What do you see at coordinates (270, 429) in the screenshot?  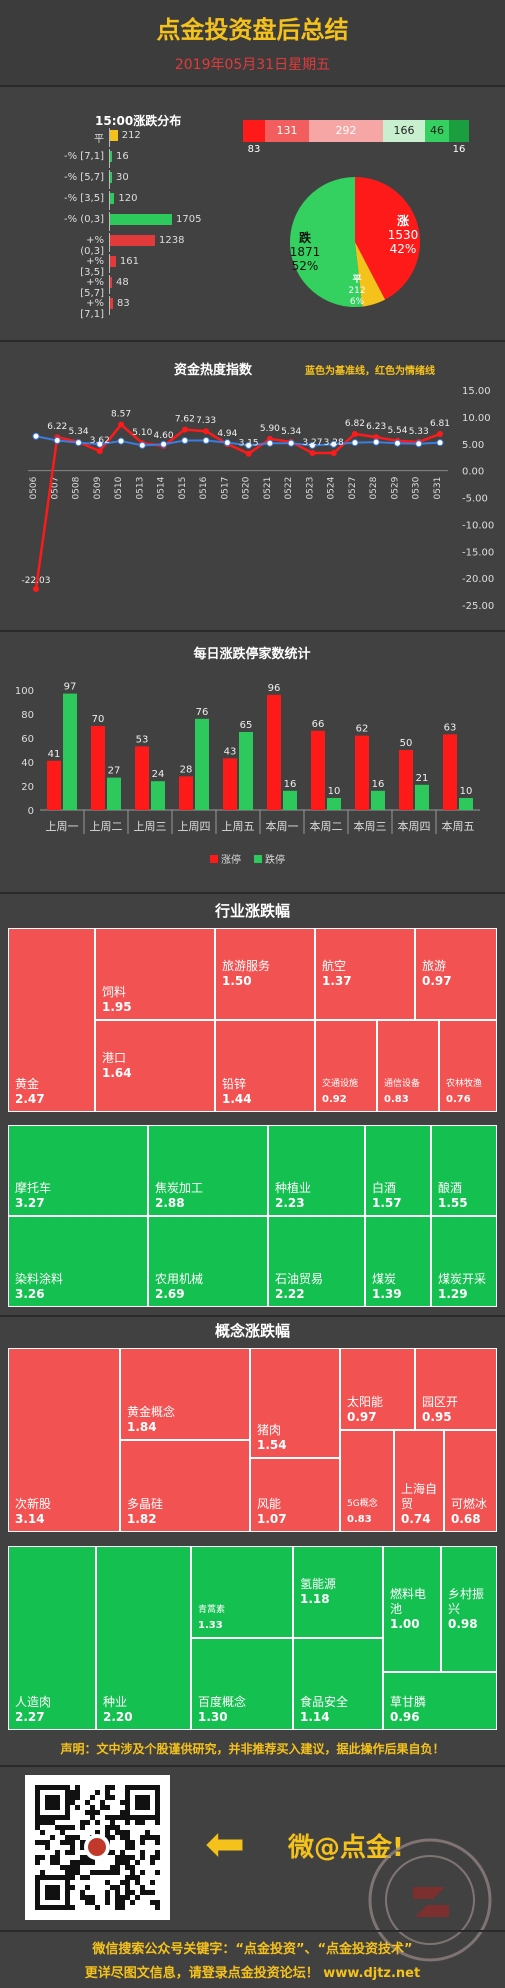 I see `heat-data-label: 5.90` at bounding box center [270, 429].